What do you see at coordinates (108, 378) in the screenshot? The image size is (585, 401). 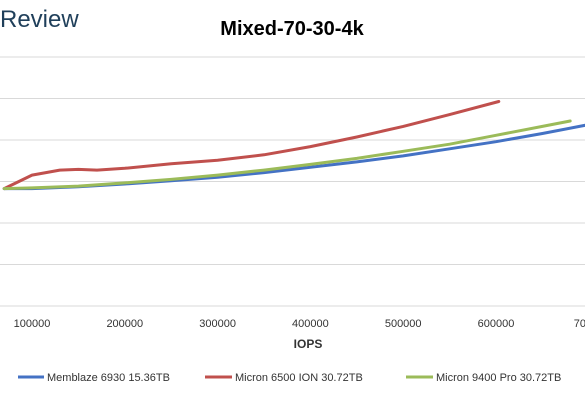 I see `legend-label-0: Memblaze 6930 15.36TB` at bounding box center [108, 378].